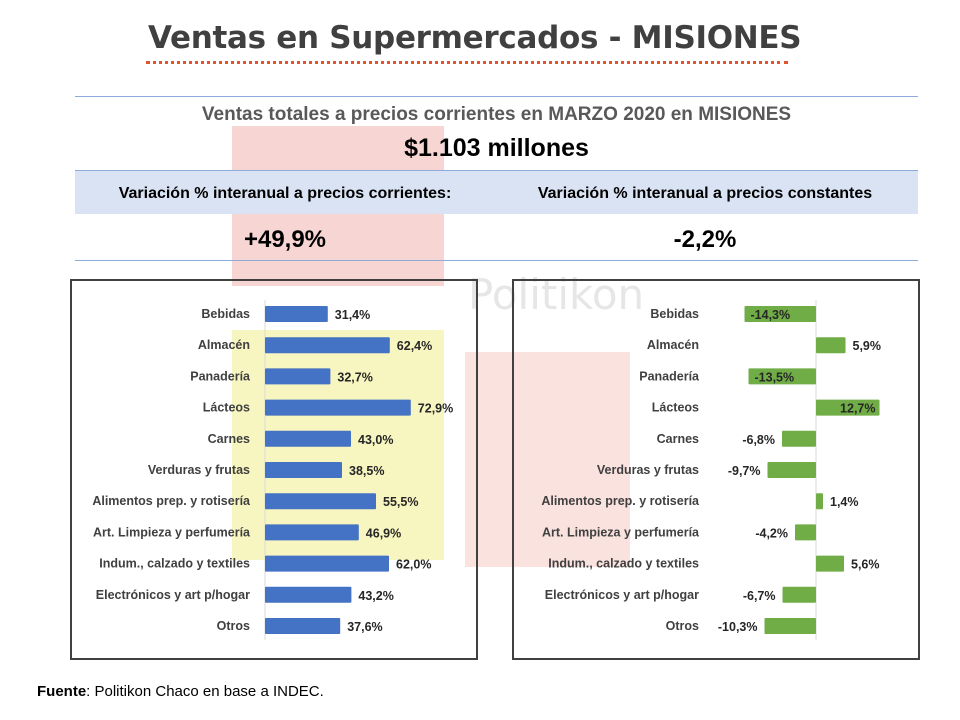  What do you see at coordinates (366, 471) in the screenshot?
I see `bar-value-label: 38,5%` at bounding box center [366, 471].